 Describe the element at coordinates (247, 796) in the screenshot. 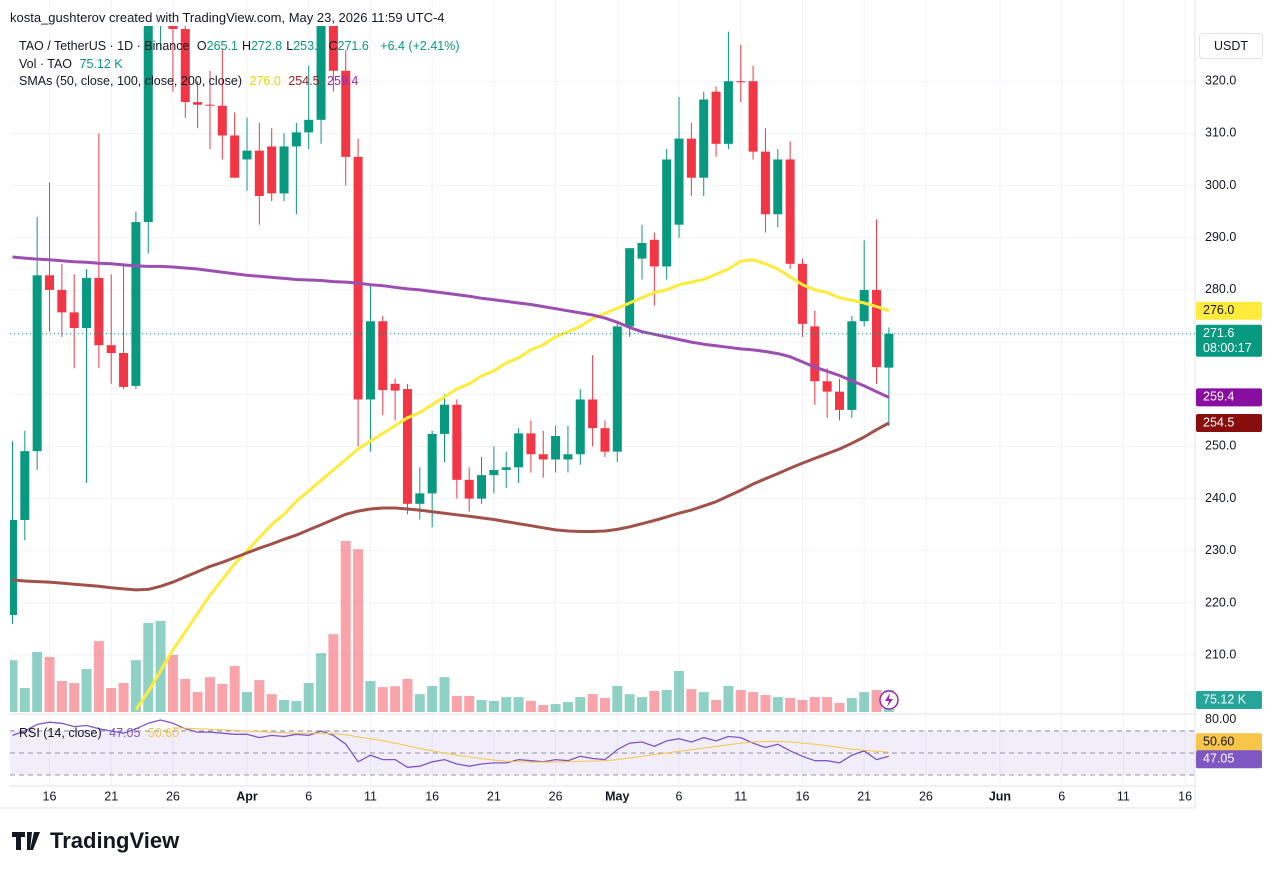

I see `x-tick-label: Apr` at that location.